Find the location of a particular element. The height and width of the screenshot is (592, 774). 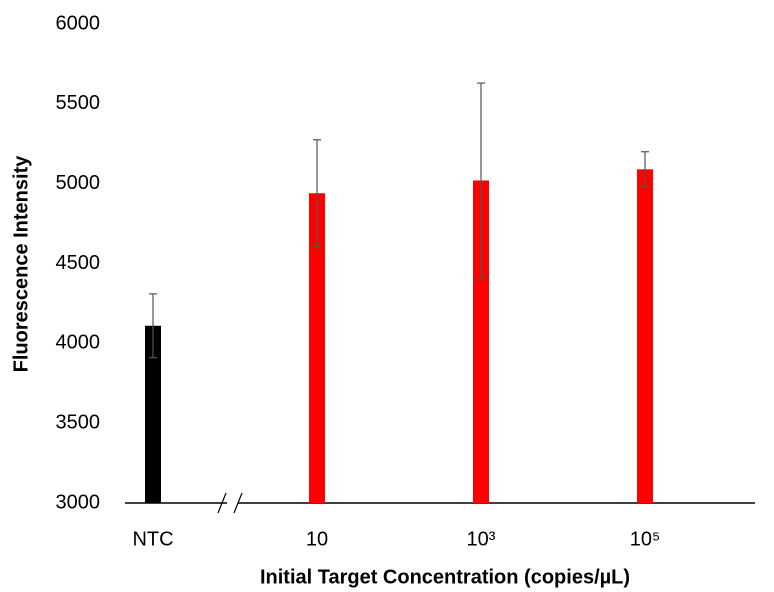

y-tick-label: 5500 is located at coordinates (78, 103).